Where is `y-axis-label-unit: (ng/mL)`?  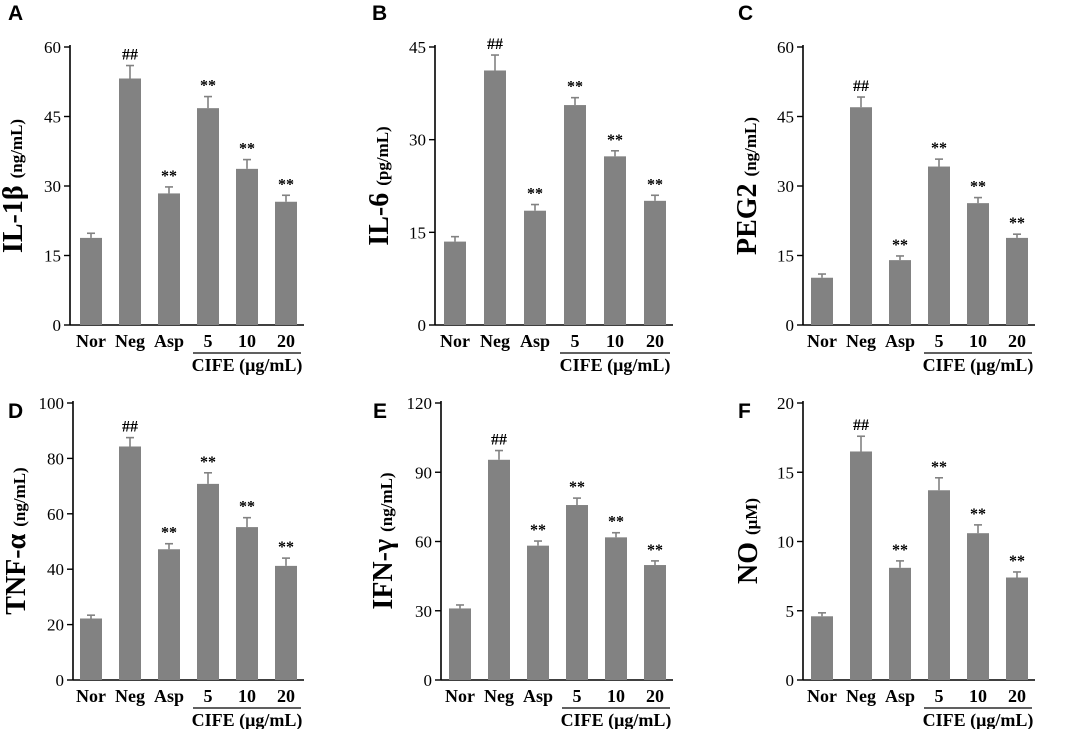
y-axis-label-unit: (ng/mL) is located at coordinates (750, 147).